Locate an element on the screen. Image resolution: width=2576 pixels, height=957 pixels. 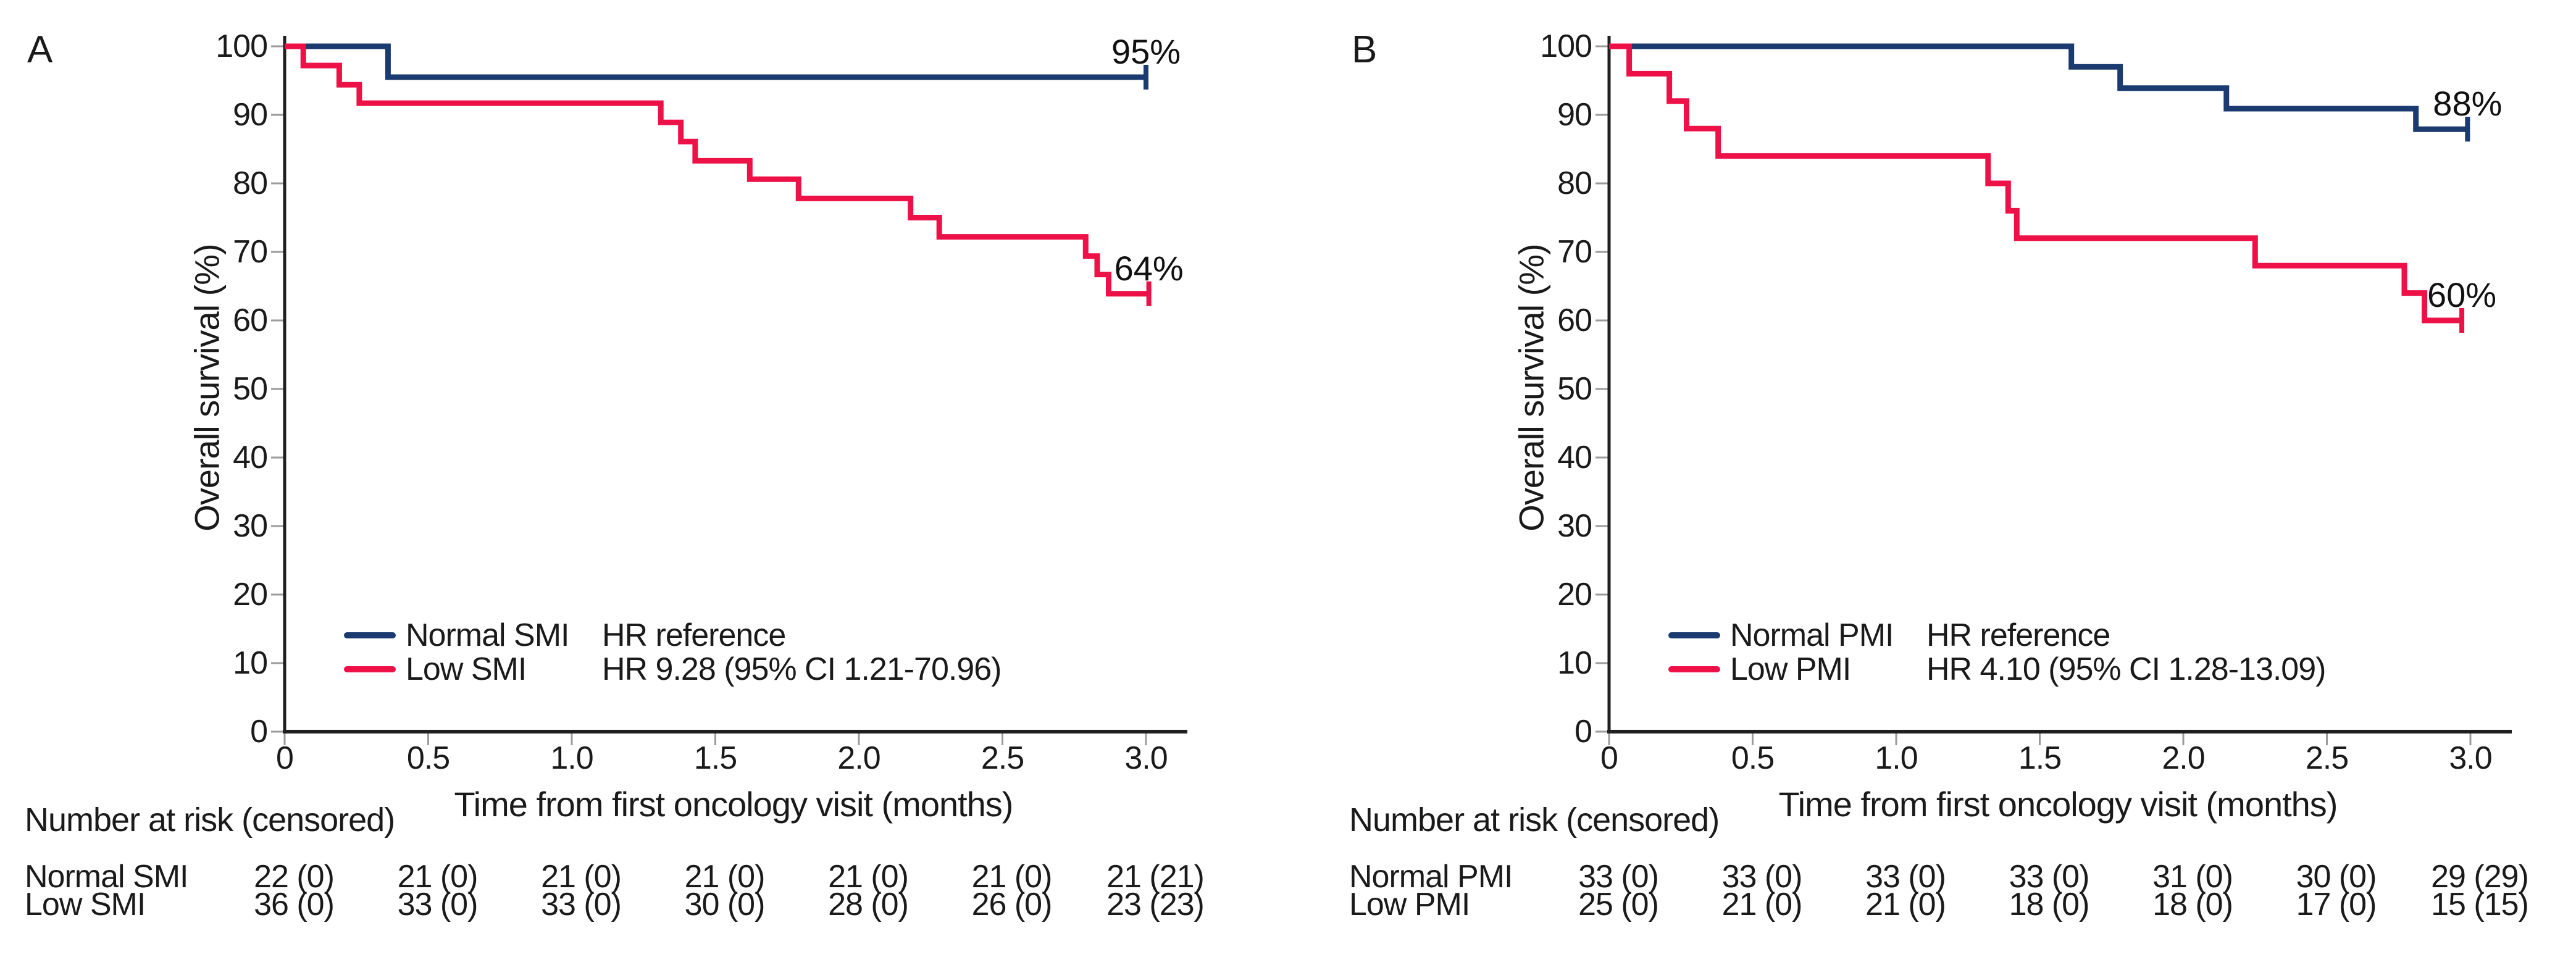
risk-cell: 23 (23) is located at coordinates (1155, 904).